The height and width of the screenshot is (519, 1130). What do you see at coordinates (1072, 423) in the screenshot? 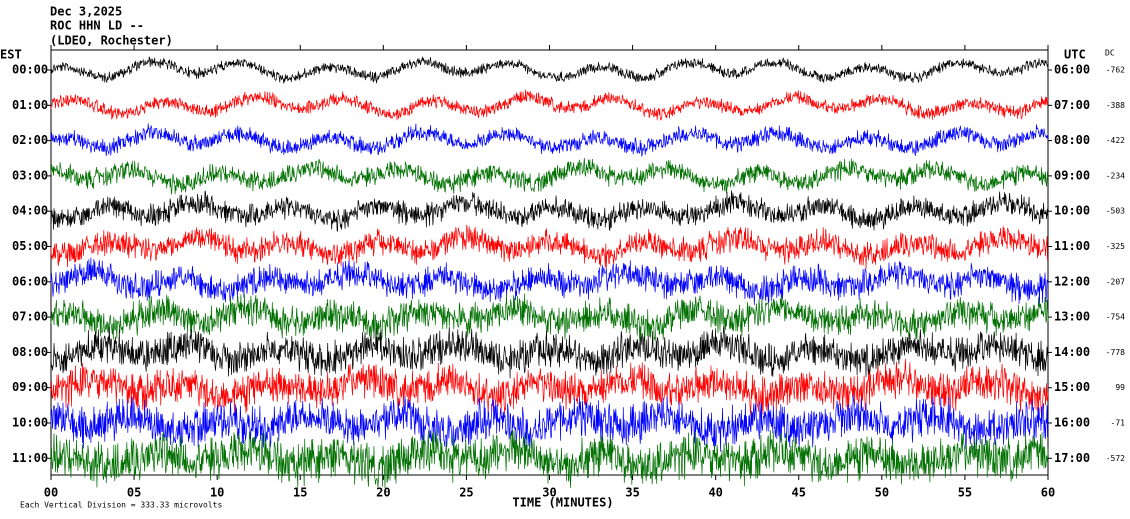
I see `utc-label: 16:00` at bounding box center [1072, 423].